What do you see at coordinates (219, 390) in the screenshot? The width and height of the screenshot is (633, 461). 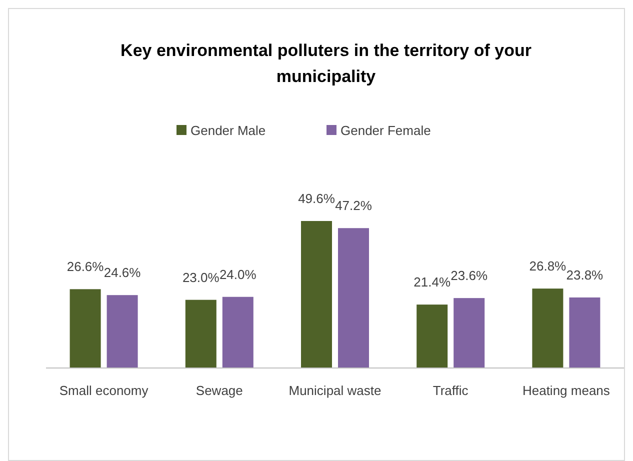 I see `x-tick-label: Sewage` at bounding box center [219, 390].